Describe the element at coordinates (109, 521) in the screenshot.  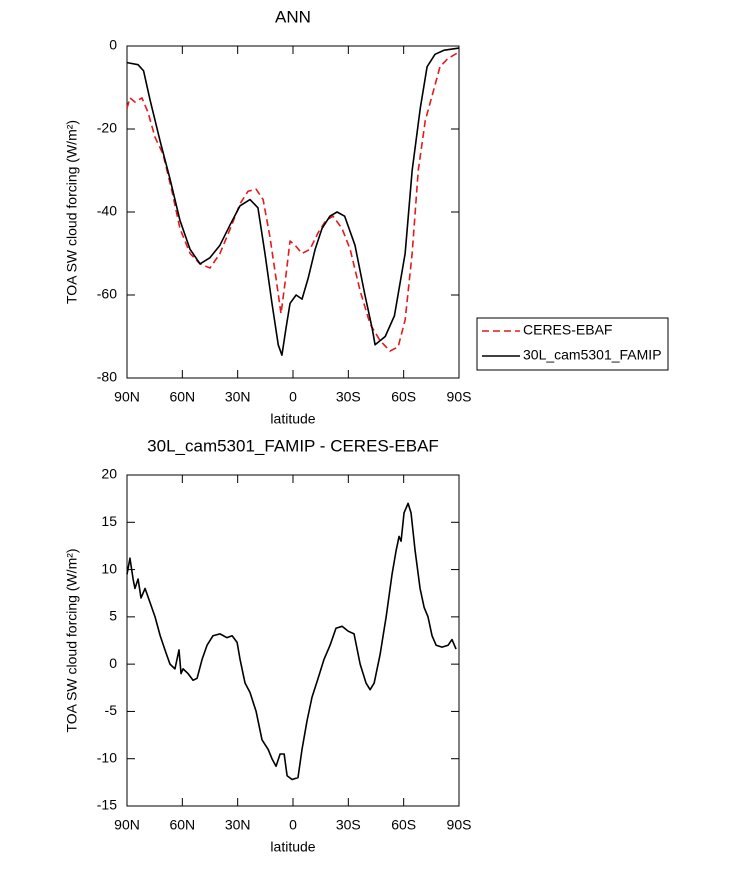
I see `y-tick-label: 15` at that location.